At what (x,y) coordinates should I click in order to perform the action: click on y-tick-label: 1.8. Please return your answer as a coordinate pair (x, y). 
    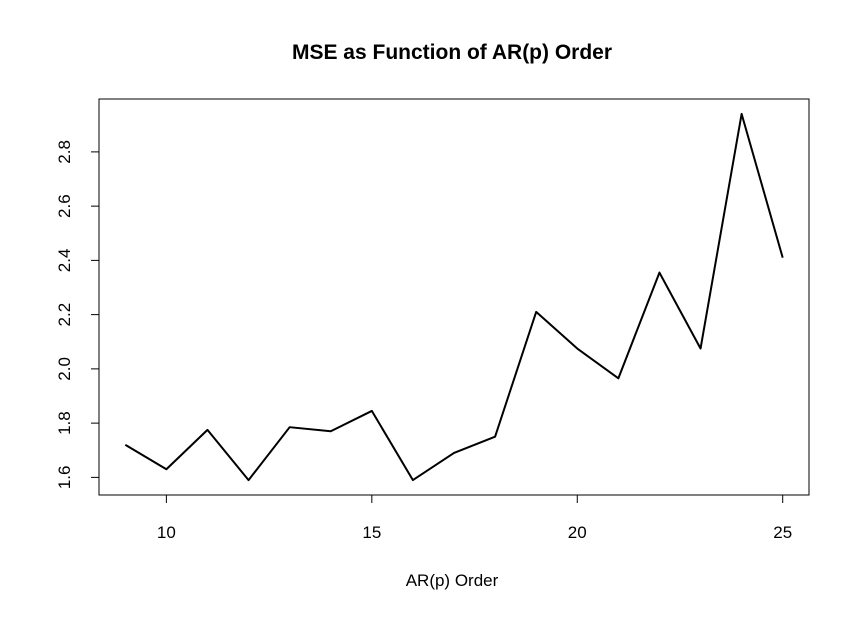
    Looking at the image, I should click on (64, 423).